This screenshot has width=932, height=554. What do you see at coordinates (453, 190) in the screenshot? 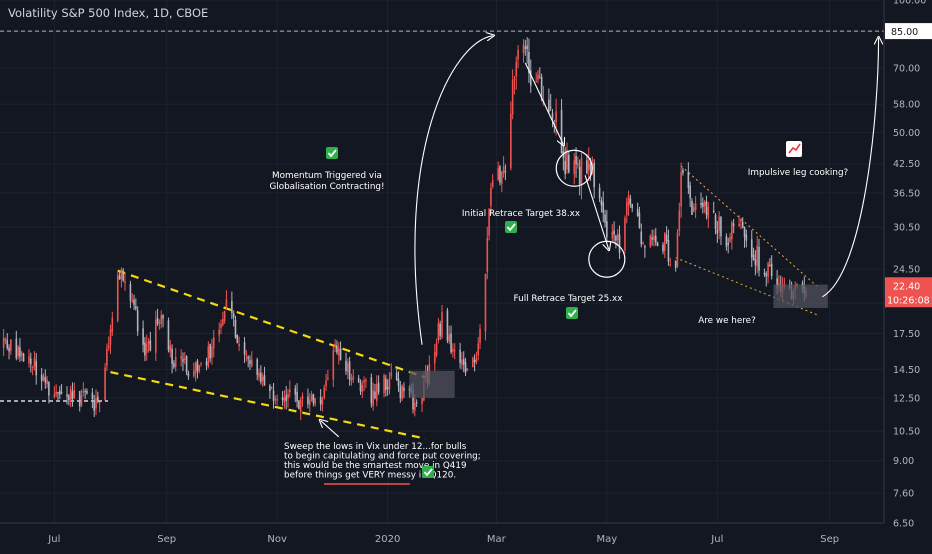
I see `rally-arrow` at bounding box center [453, 190].